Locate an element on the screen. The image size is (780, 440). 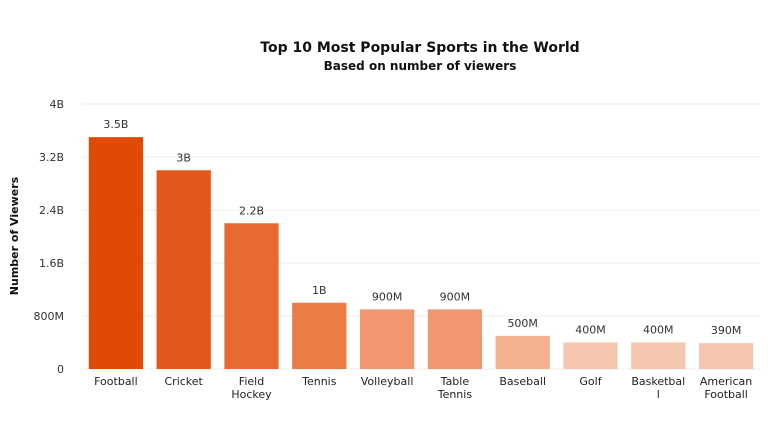
y-tick-label: 2.4B is located at coordinates (51, 210).